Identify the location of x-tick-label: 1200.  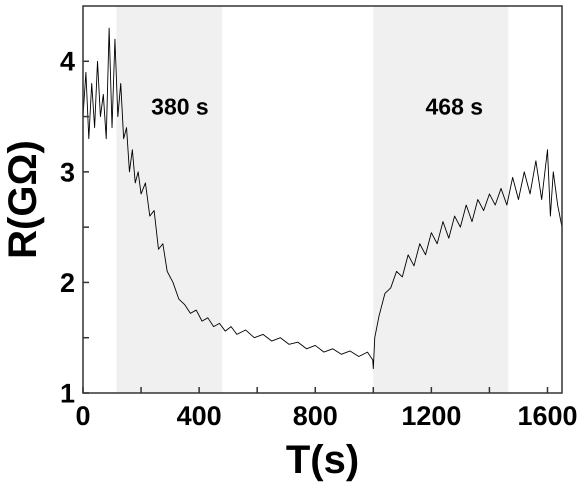
(431, 416).